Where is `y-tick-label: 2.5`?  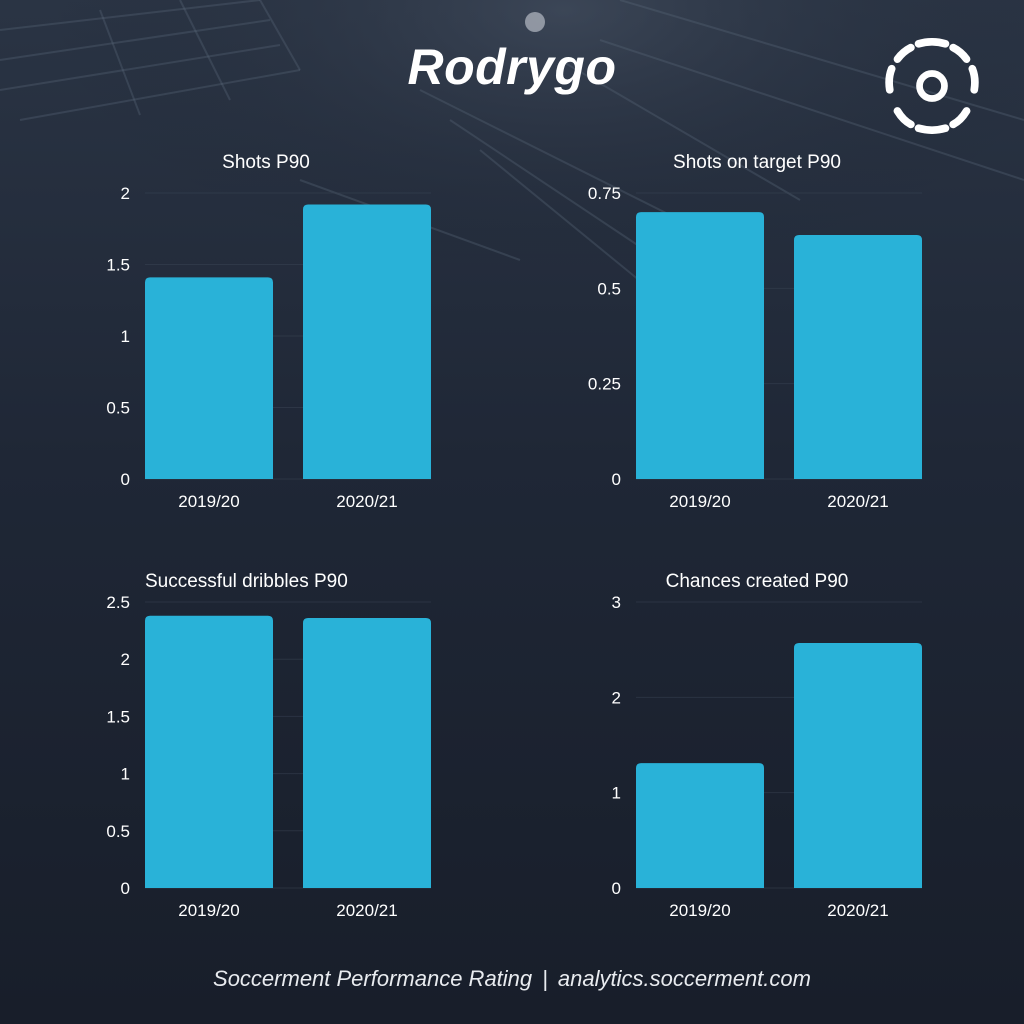
y-tick-label: 2.5 is located at coordinates (118, 602).